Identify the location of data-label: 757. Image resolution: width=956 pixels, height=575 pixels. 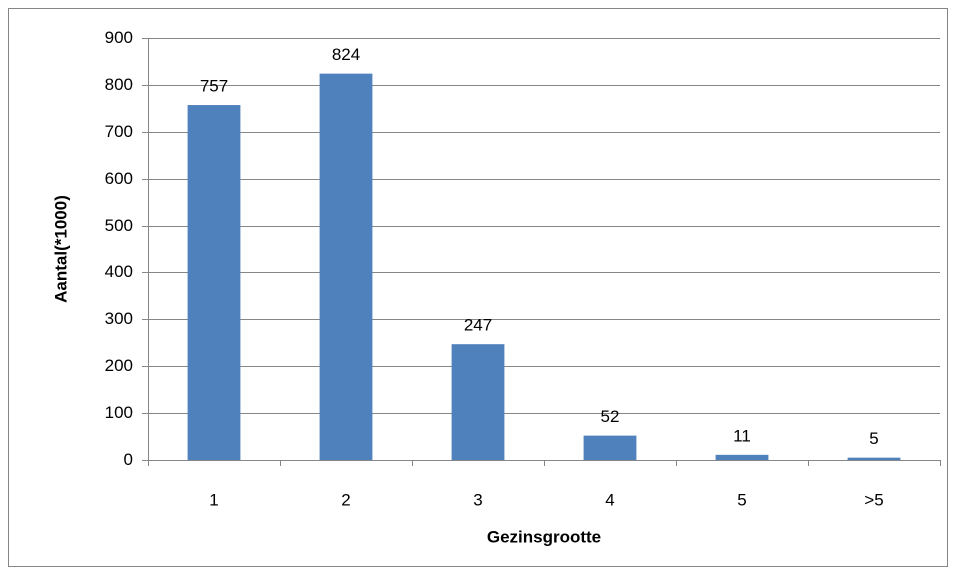
(214, 86).